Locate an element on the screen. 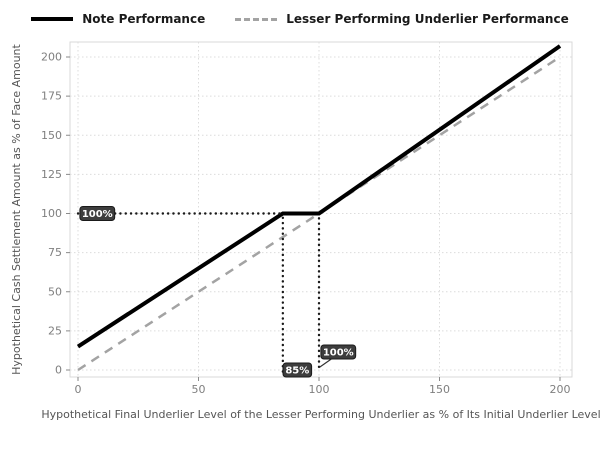 The height and width of the screenshot is (450, 600). x-tick-label: 150 is located at coordinates (439, 389).